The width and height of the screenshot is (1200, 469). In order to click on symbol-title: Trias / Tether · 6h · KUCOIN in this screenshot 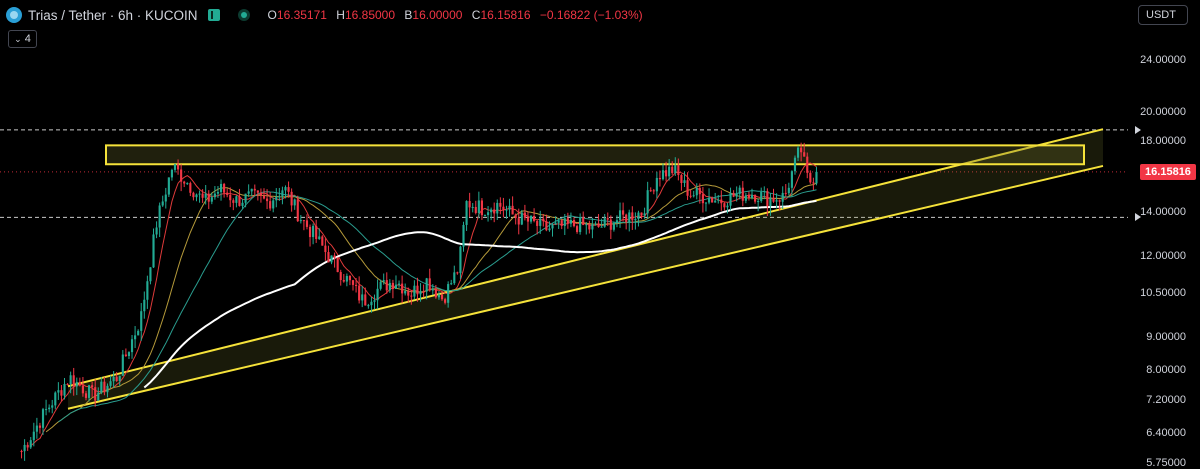, I will do `click(113, 15)`.